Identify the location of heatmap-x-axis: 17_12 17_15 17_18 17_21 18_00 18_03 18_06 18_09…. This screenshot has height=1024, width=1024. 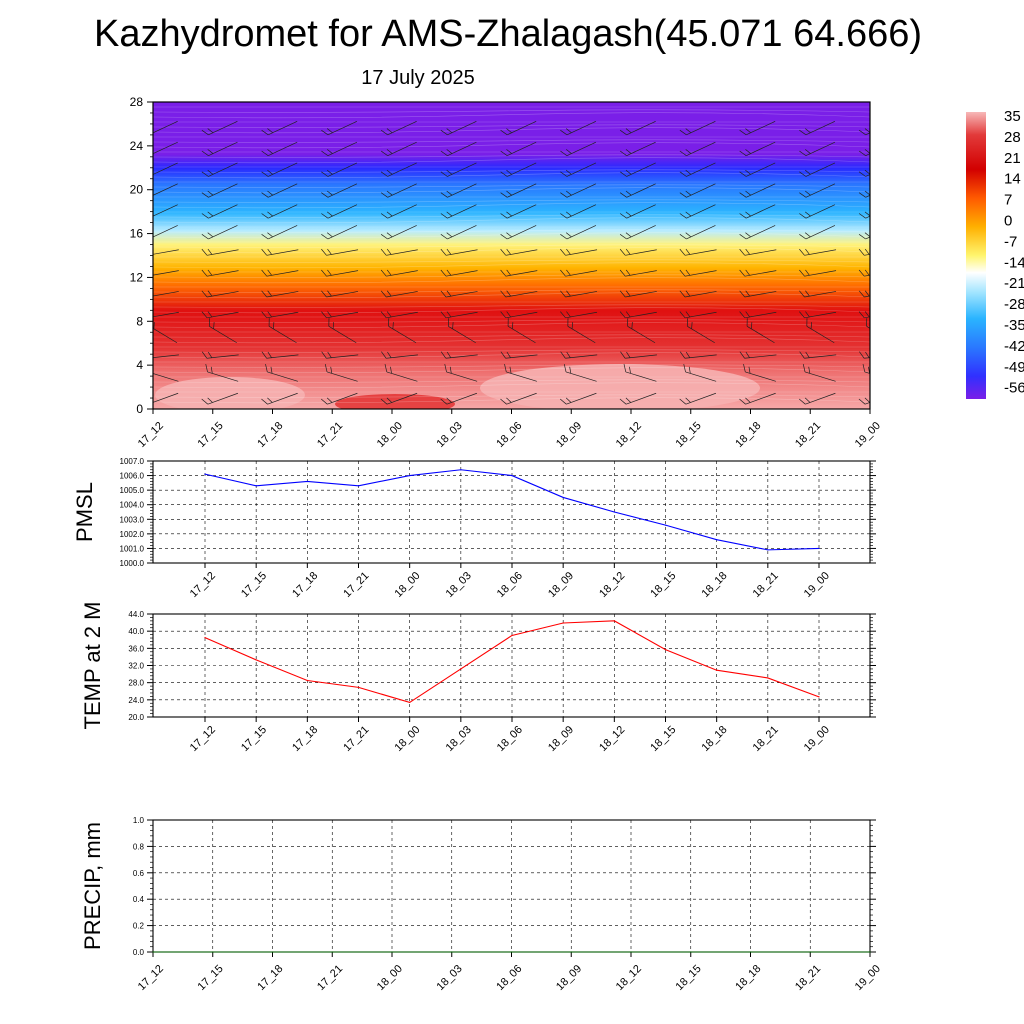
(509, 429).